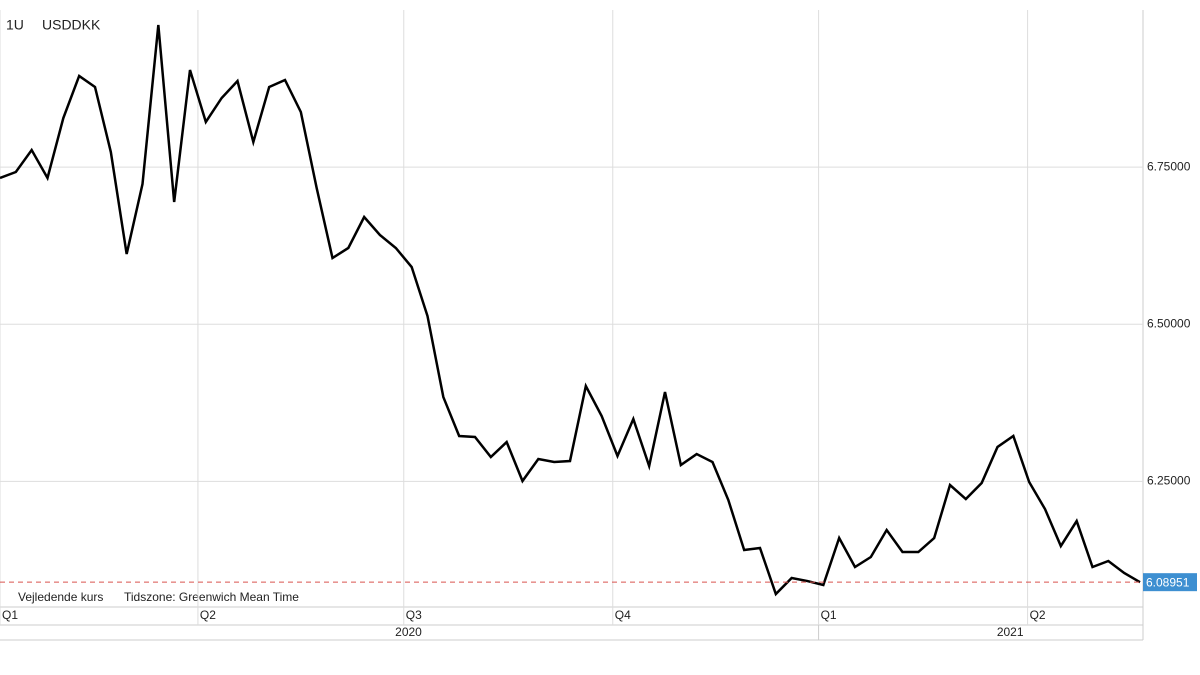 Image resolution: width=1200 pixels, height=675 pixels. I want to click on year-label: 2021, so click(1010, 632).